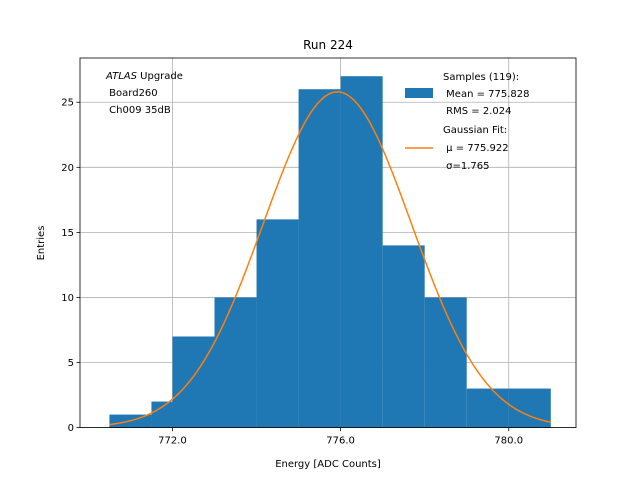 The height and width of the screenshot is (480, 640). I want to click on legend-samples-title: Samples (119):, so click(481, 77).